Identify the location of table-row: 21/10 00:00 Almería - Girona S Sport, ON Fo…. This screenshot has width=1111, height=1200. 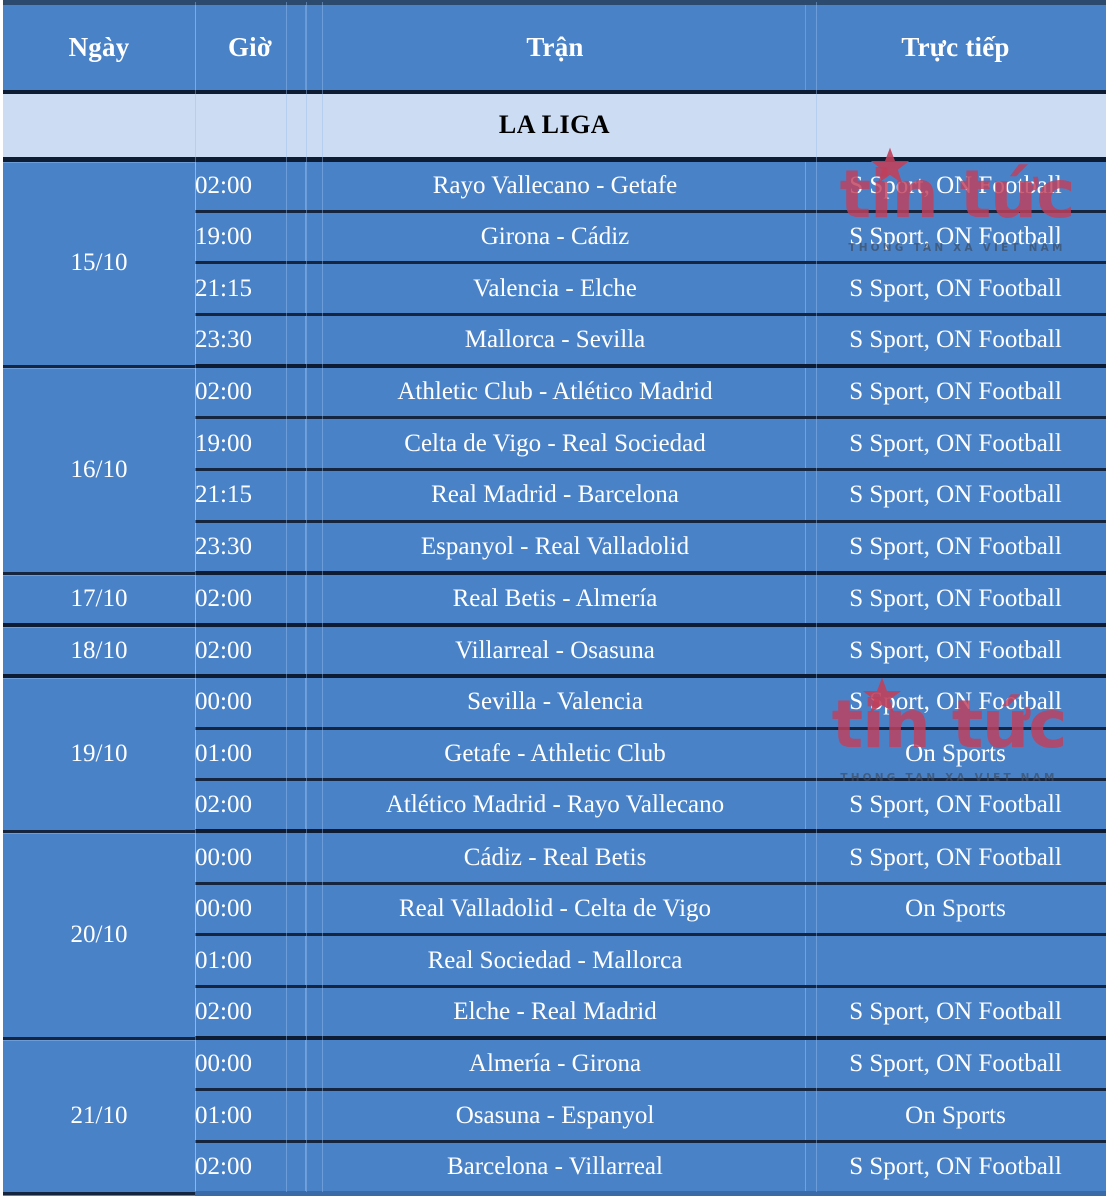
(554, 1116).